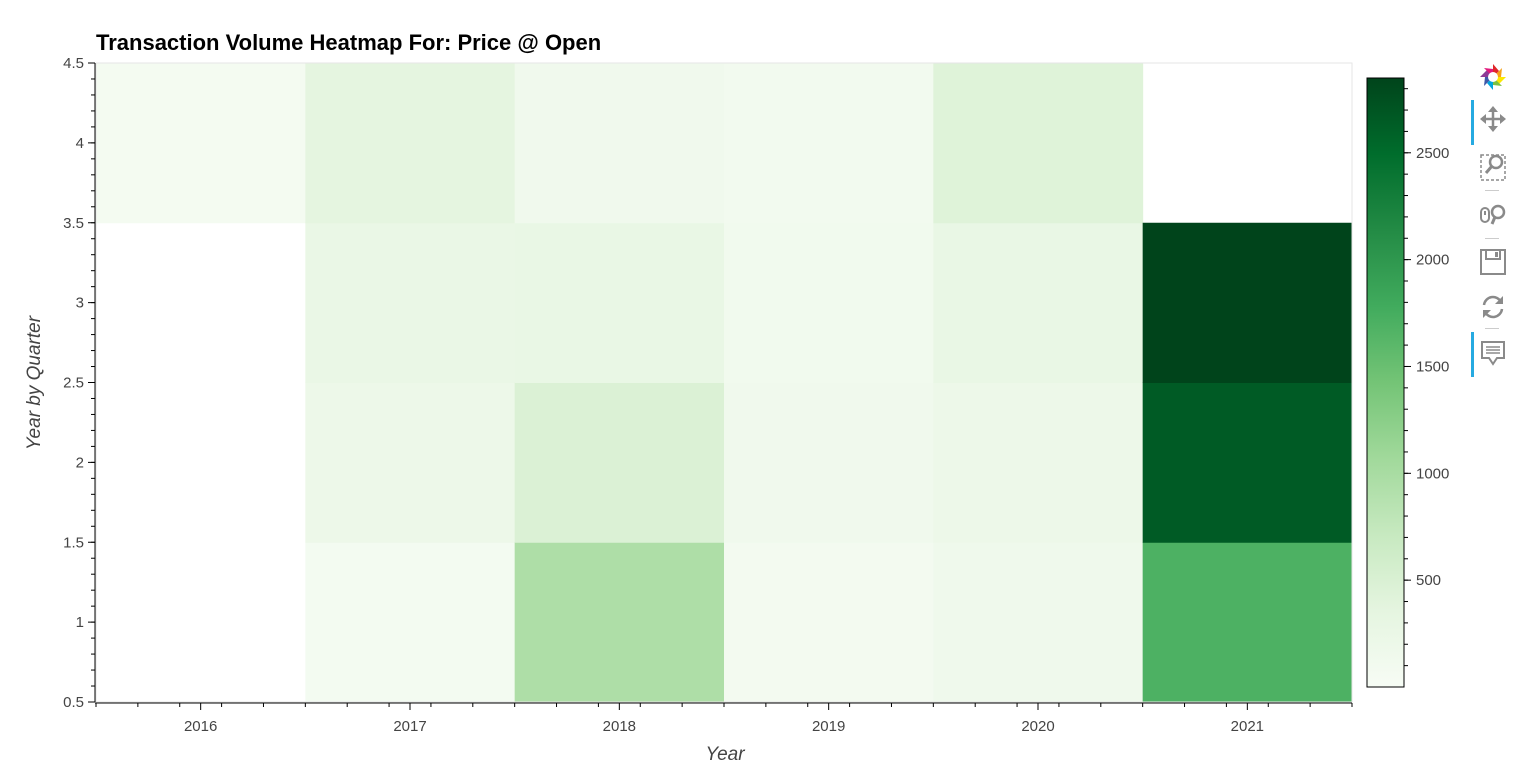 Image resolution: width=1536 pixels, height=774 pixels. I want to click on y-tick-label: 2.5, so click(73, 383).